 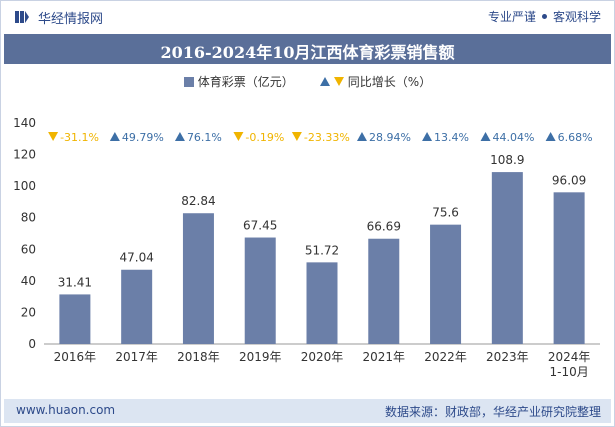 I want to click on bar-value-label: 31.41, so click(x=75, y=282).